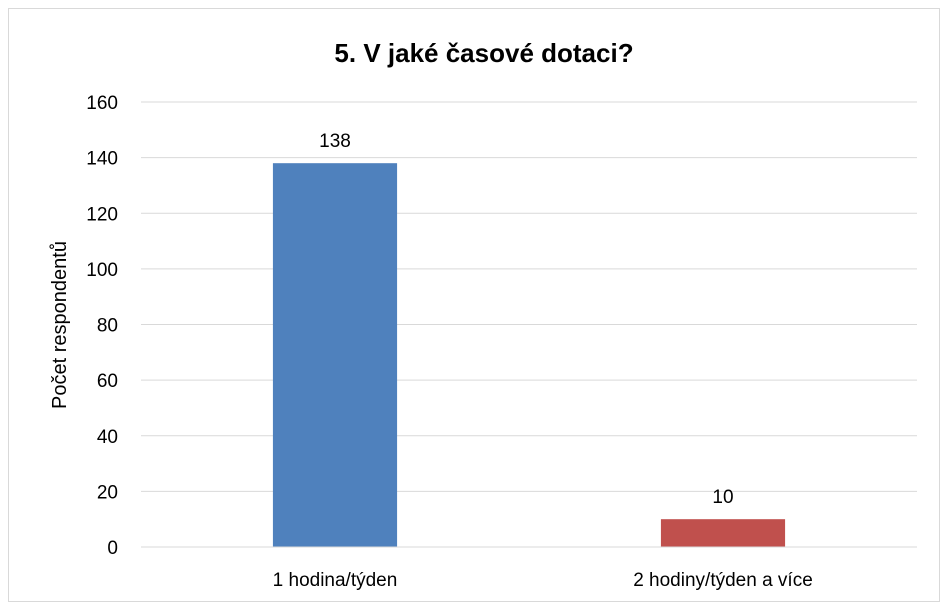 This screenshot has width=949, height=603. I want to click on y-tick-label: 140, so click(102, 159).